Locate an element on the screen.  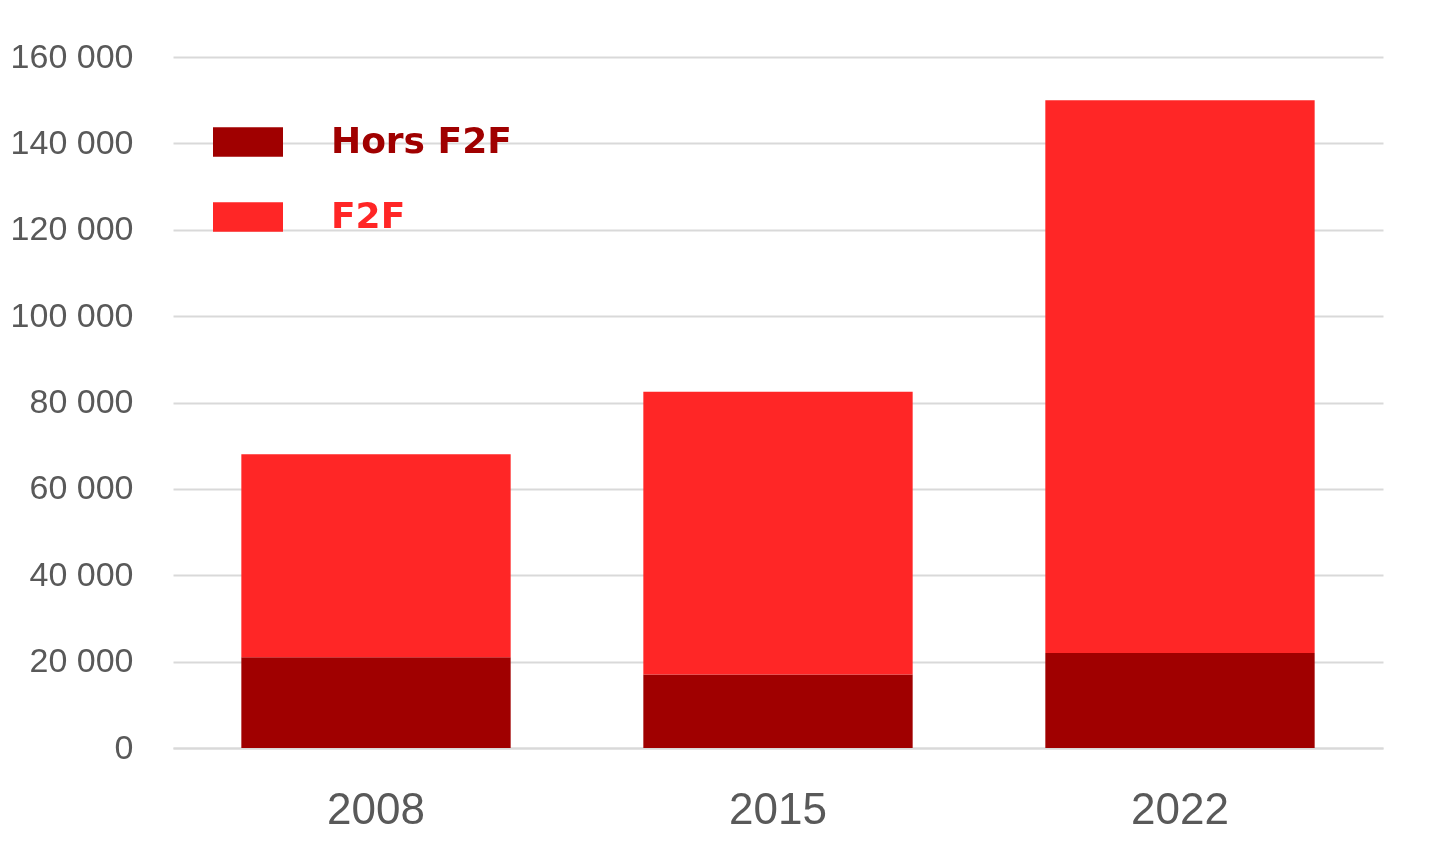
y-tick-label: 0 is located at coordinates (124, 746).